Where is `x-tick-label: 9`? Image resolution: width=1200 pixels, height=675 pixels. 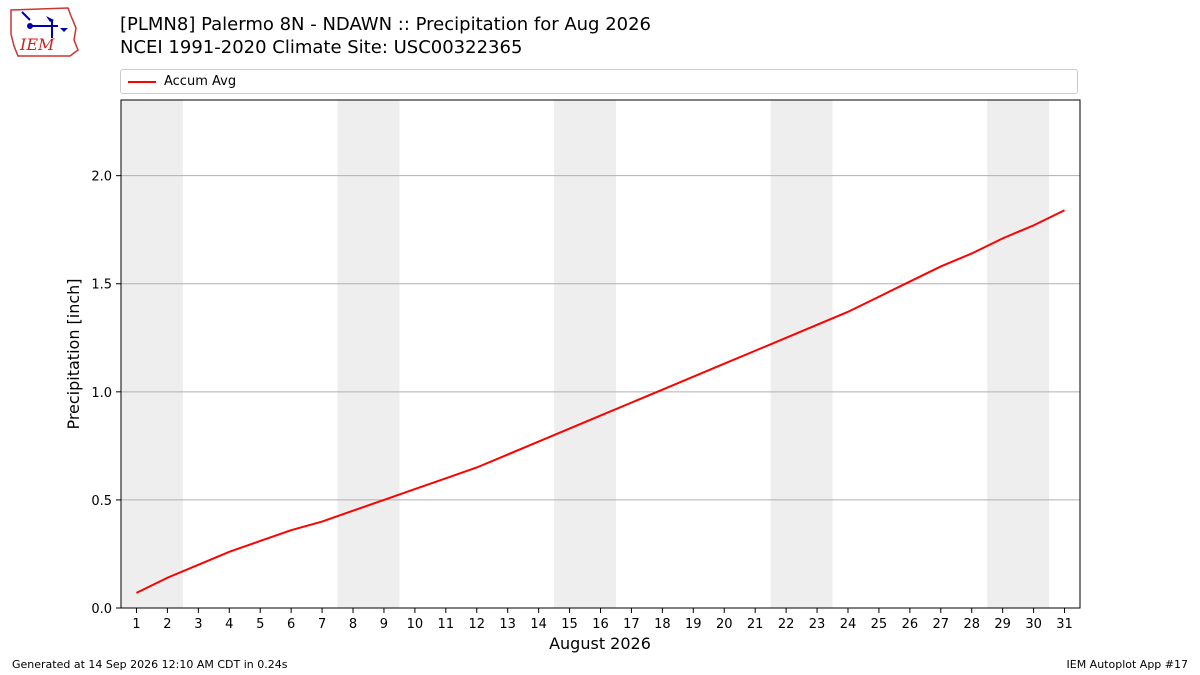
x-tick-label: 9 is located at coordinates (384, 624).